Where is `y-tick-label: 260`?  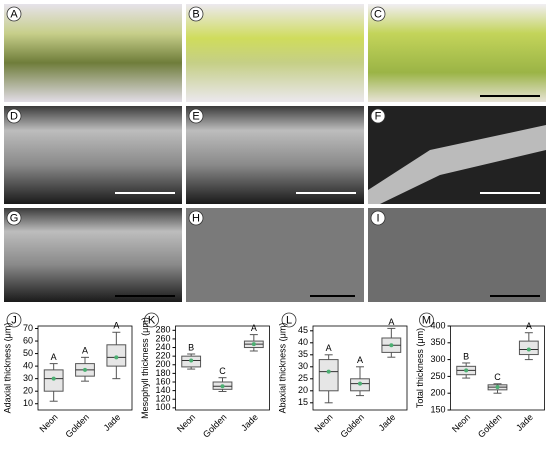 y-tick-label: 260 is located at coordinates (162, 338).